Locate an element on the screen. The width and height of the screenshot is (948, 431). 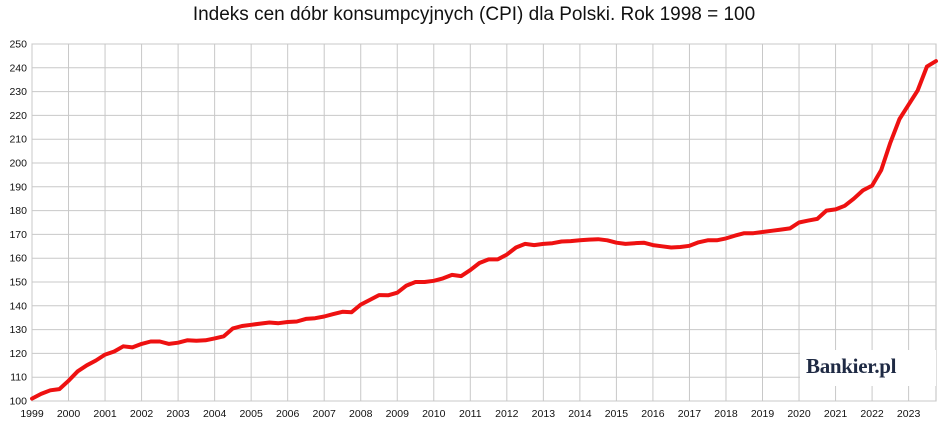
y-tick-label: 220 is located at coordinates (18, 116).